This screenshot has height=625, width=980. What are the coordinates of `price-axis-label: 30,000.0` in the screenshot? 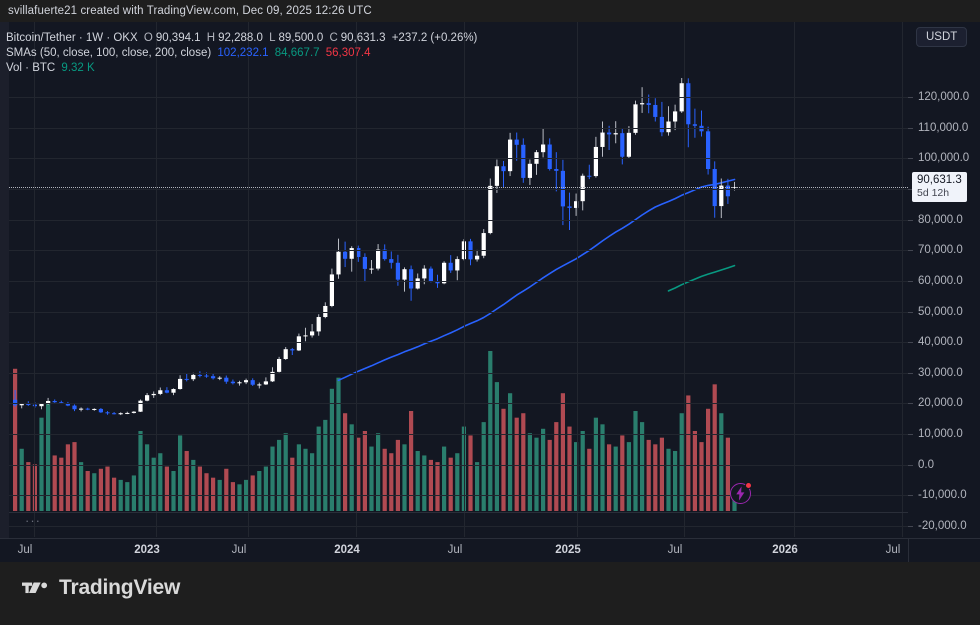 It's located at (940, 372).